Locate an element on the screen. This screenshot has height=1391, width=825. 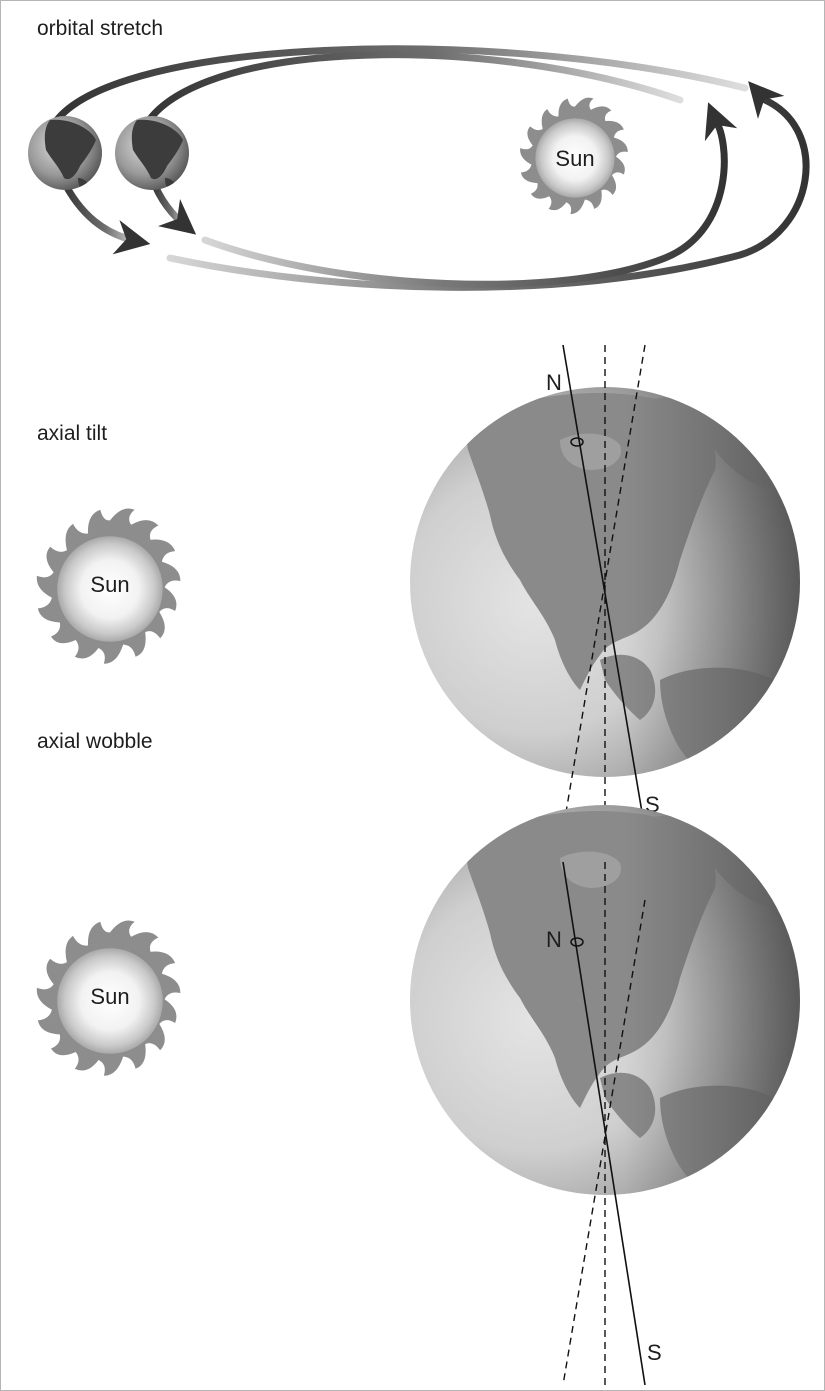
sun-label-wobble: Sun is located at coordinates (109, 996).